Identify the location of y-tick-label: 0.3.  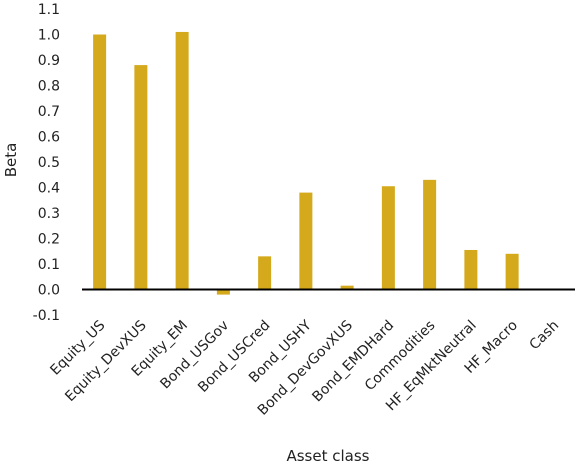
(49, 214).